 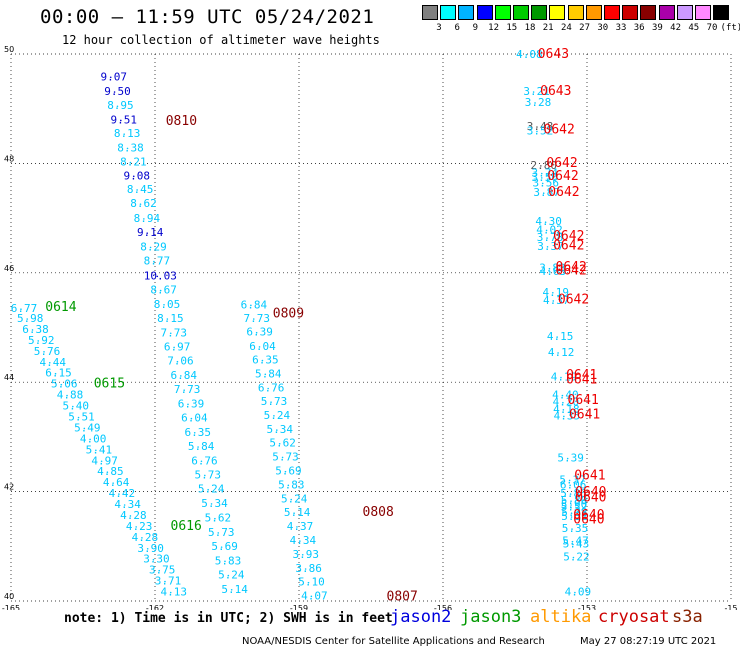 I want to click on pass-time-label: 0616, so click(x=186, y=526).